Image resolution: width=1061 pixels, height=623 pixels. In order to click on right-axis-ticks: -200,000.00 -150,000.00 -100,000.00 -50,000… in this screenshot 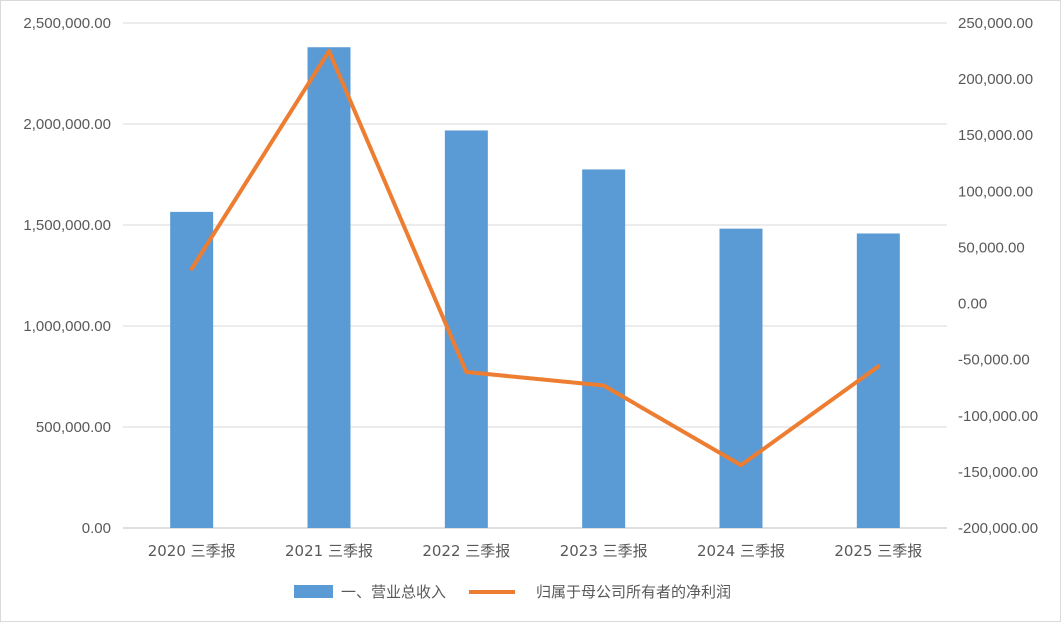, I will do `click(998, 276)`.